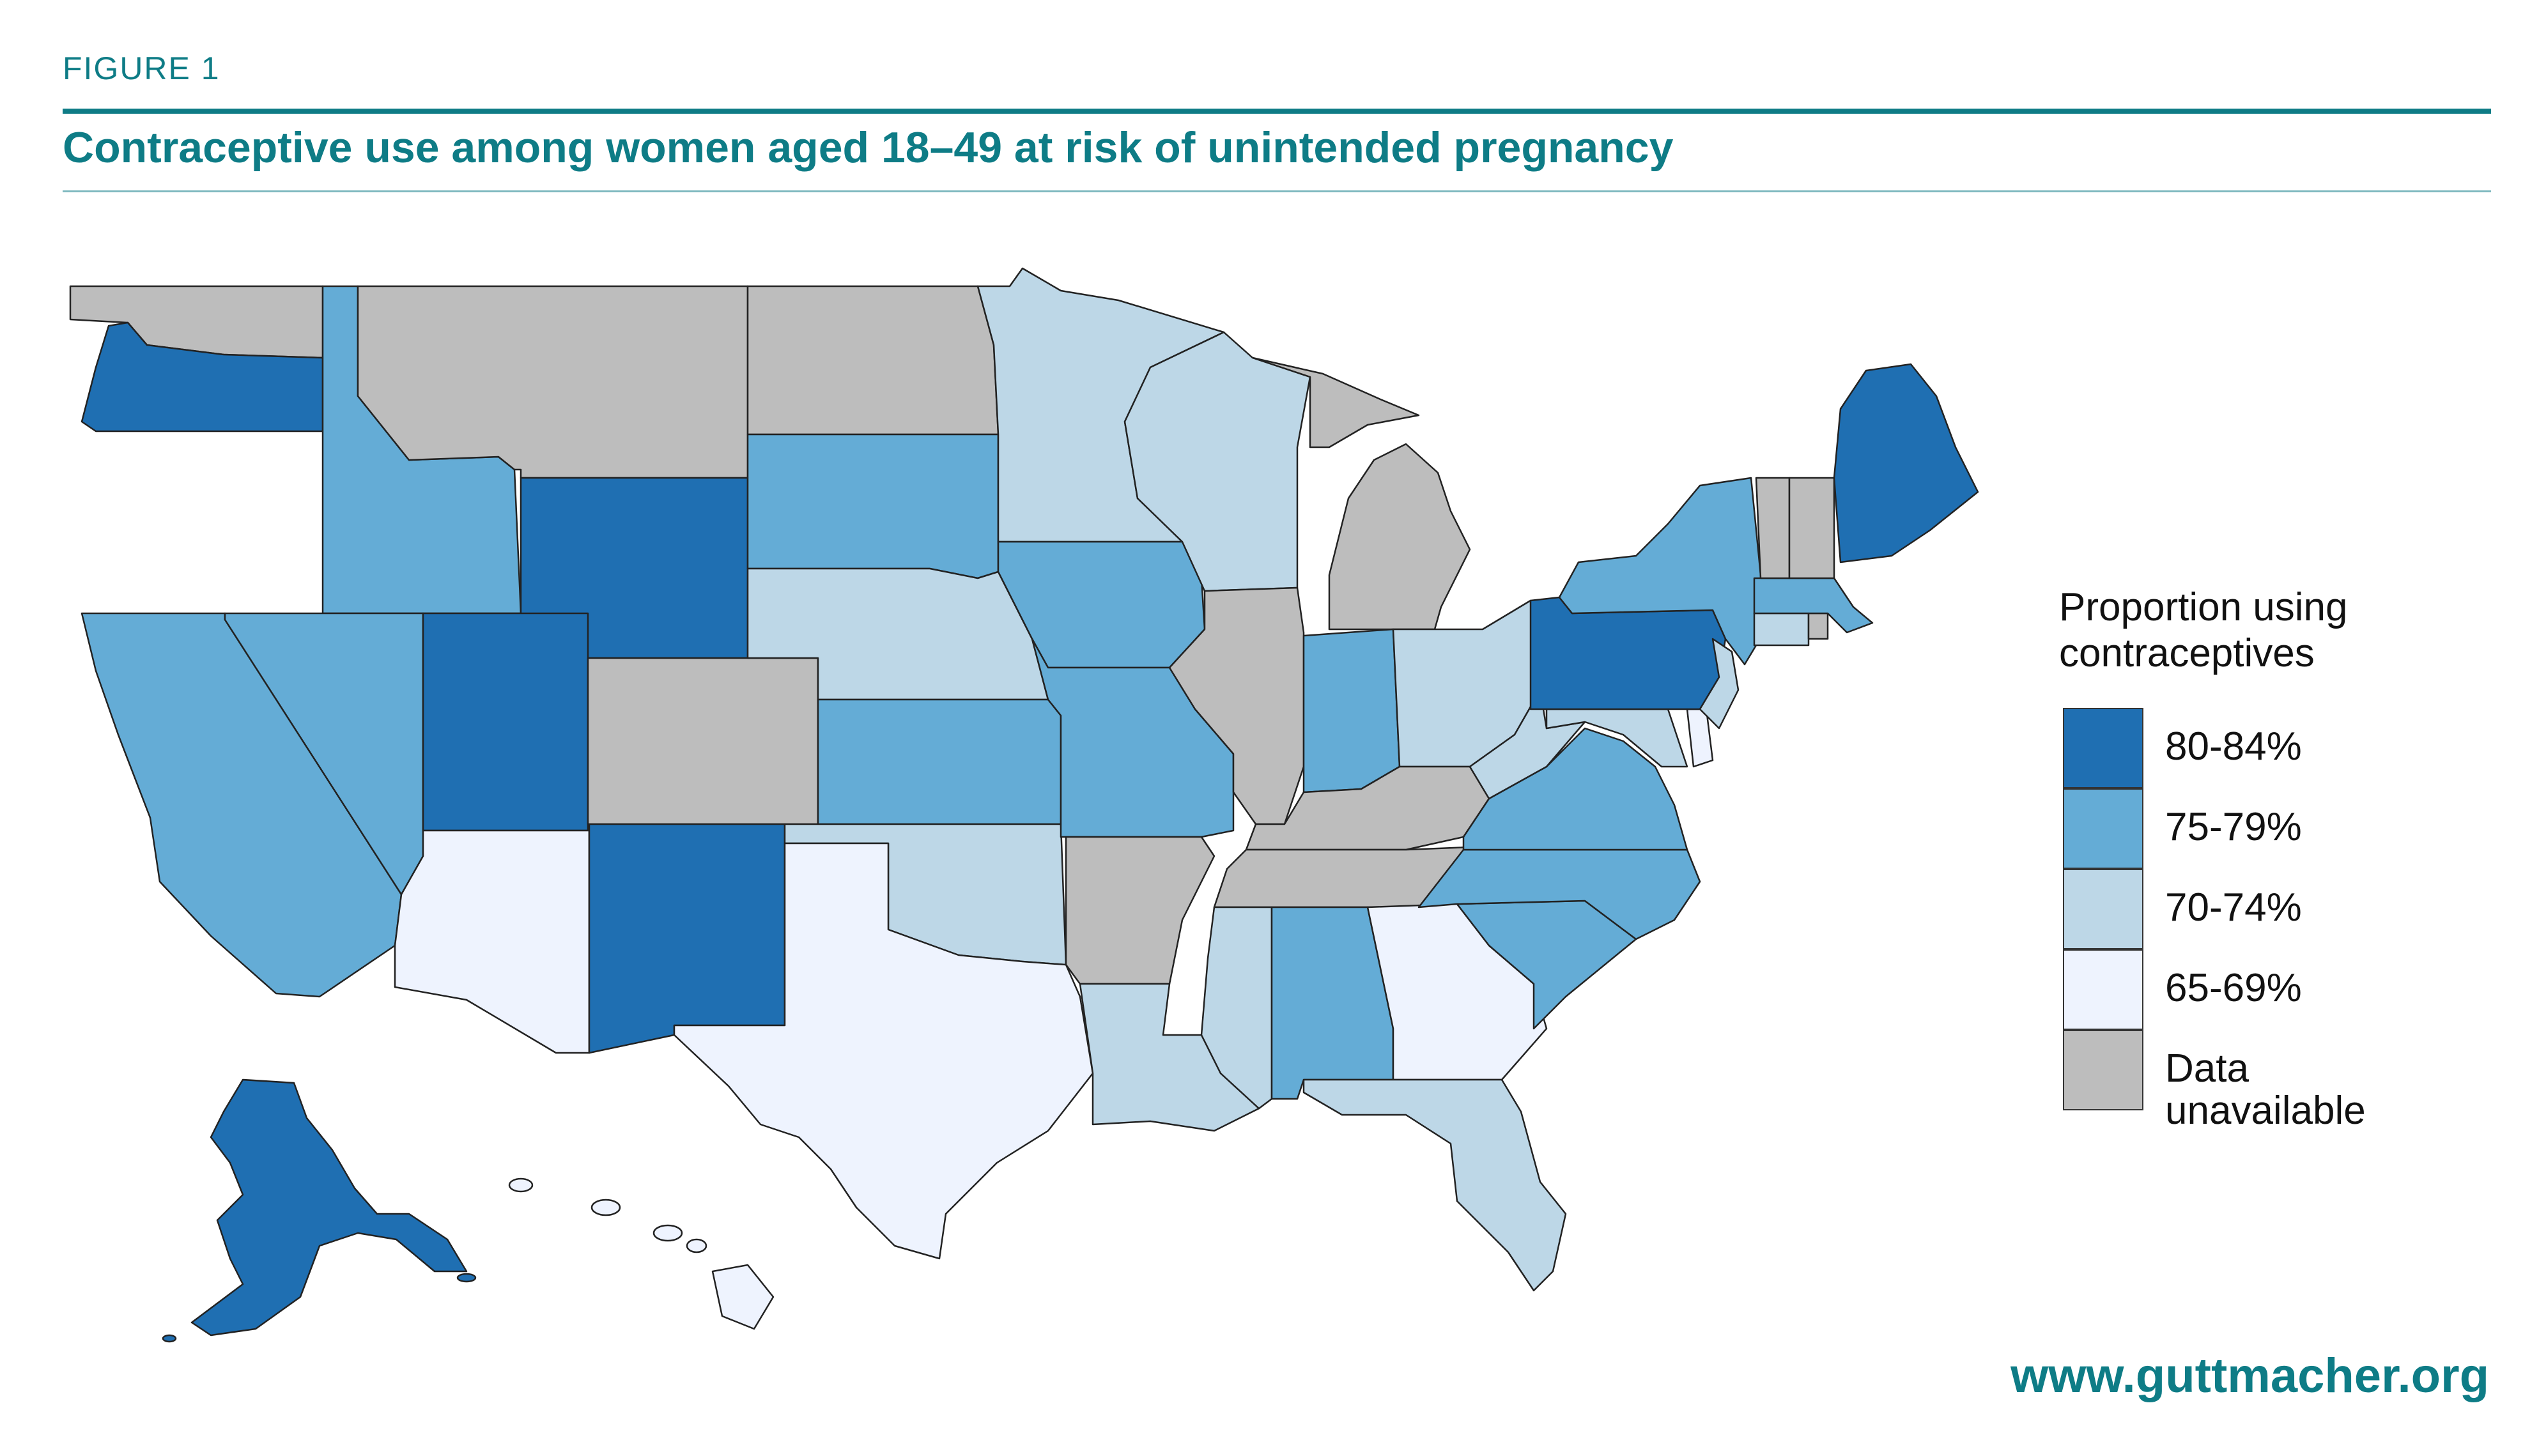 The image size is (2539, 1456). What do you see at coordinates (2233, 988) in the screenshot?
I see `legend-label: 65-69%` at bounding box center [2233, 988].